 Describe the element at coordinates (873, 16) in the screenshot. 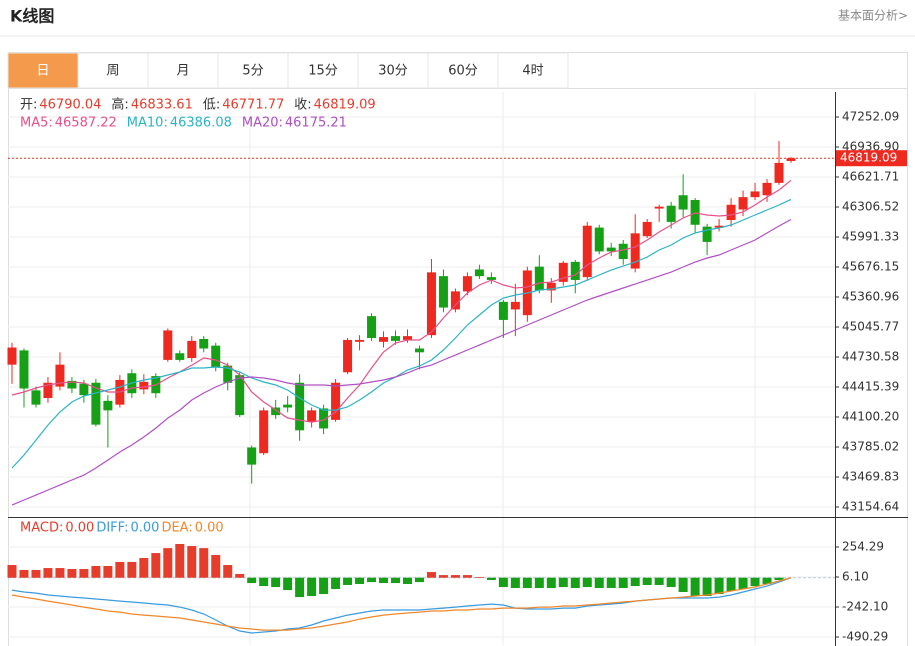

I see `fundamentals-link: 基本面分析>` at that location.